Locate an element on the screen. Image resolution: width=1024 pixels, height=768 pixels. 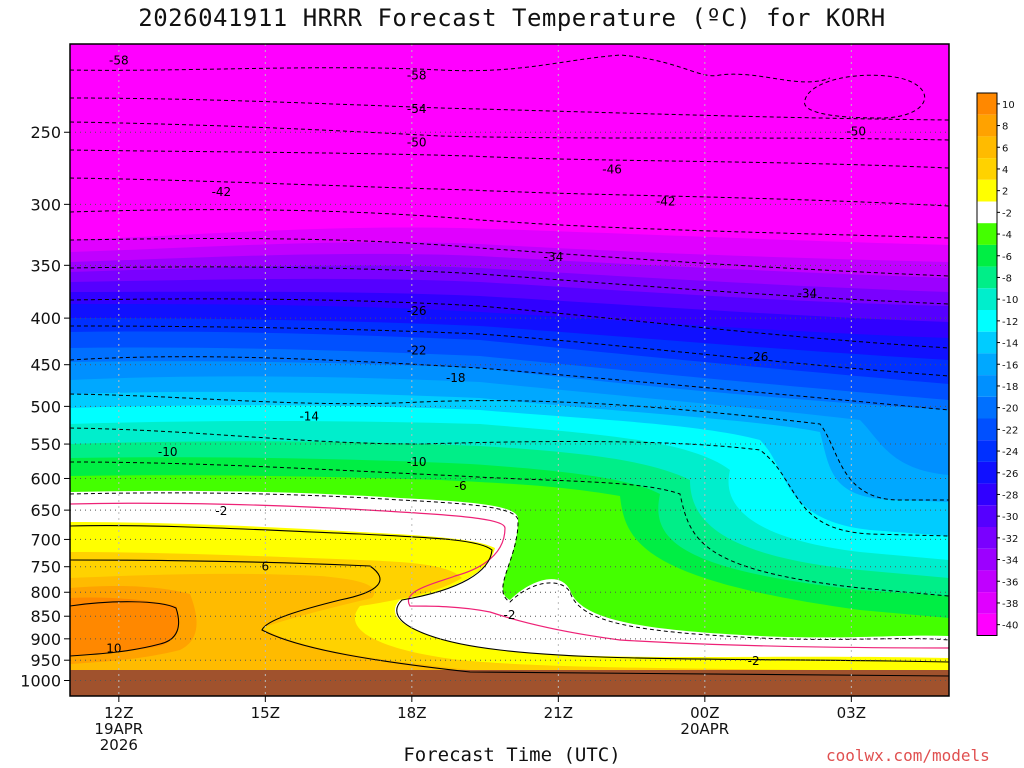
colorbar-label-7: -6 is located at coordinates (1007, 257).